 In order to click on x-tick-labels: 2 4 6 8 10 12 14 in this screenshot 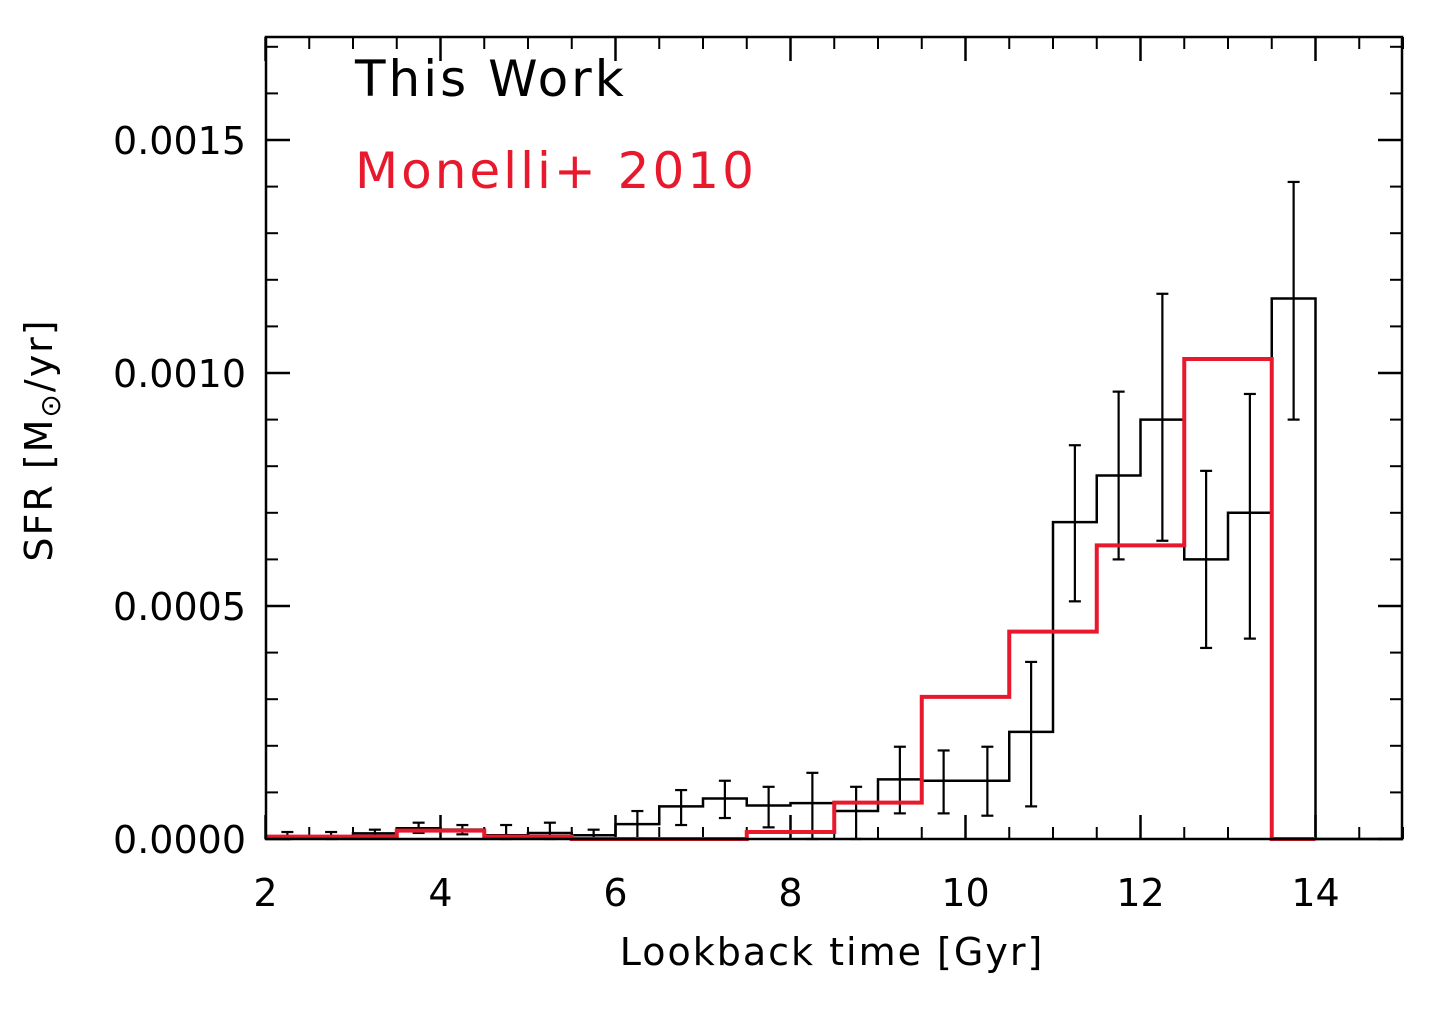, I will do `click(796, 893)`.